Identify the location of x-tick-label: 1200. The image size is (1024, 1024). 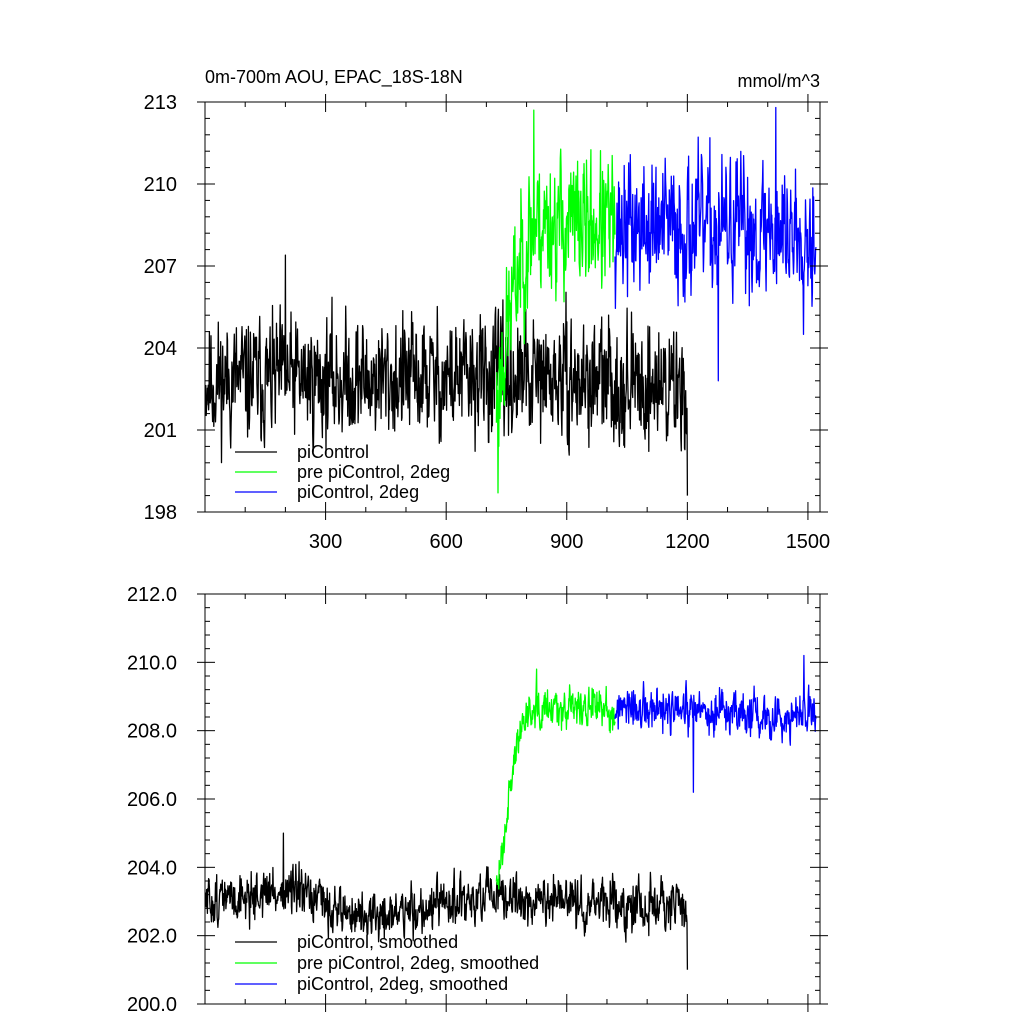
(687, 542).